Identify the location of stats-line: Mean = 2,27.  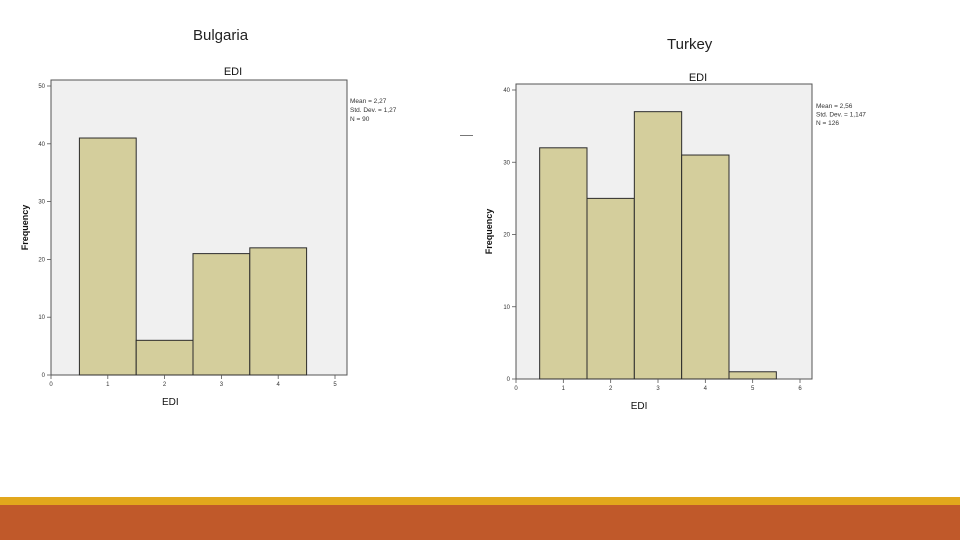
(368, 101).